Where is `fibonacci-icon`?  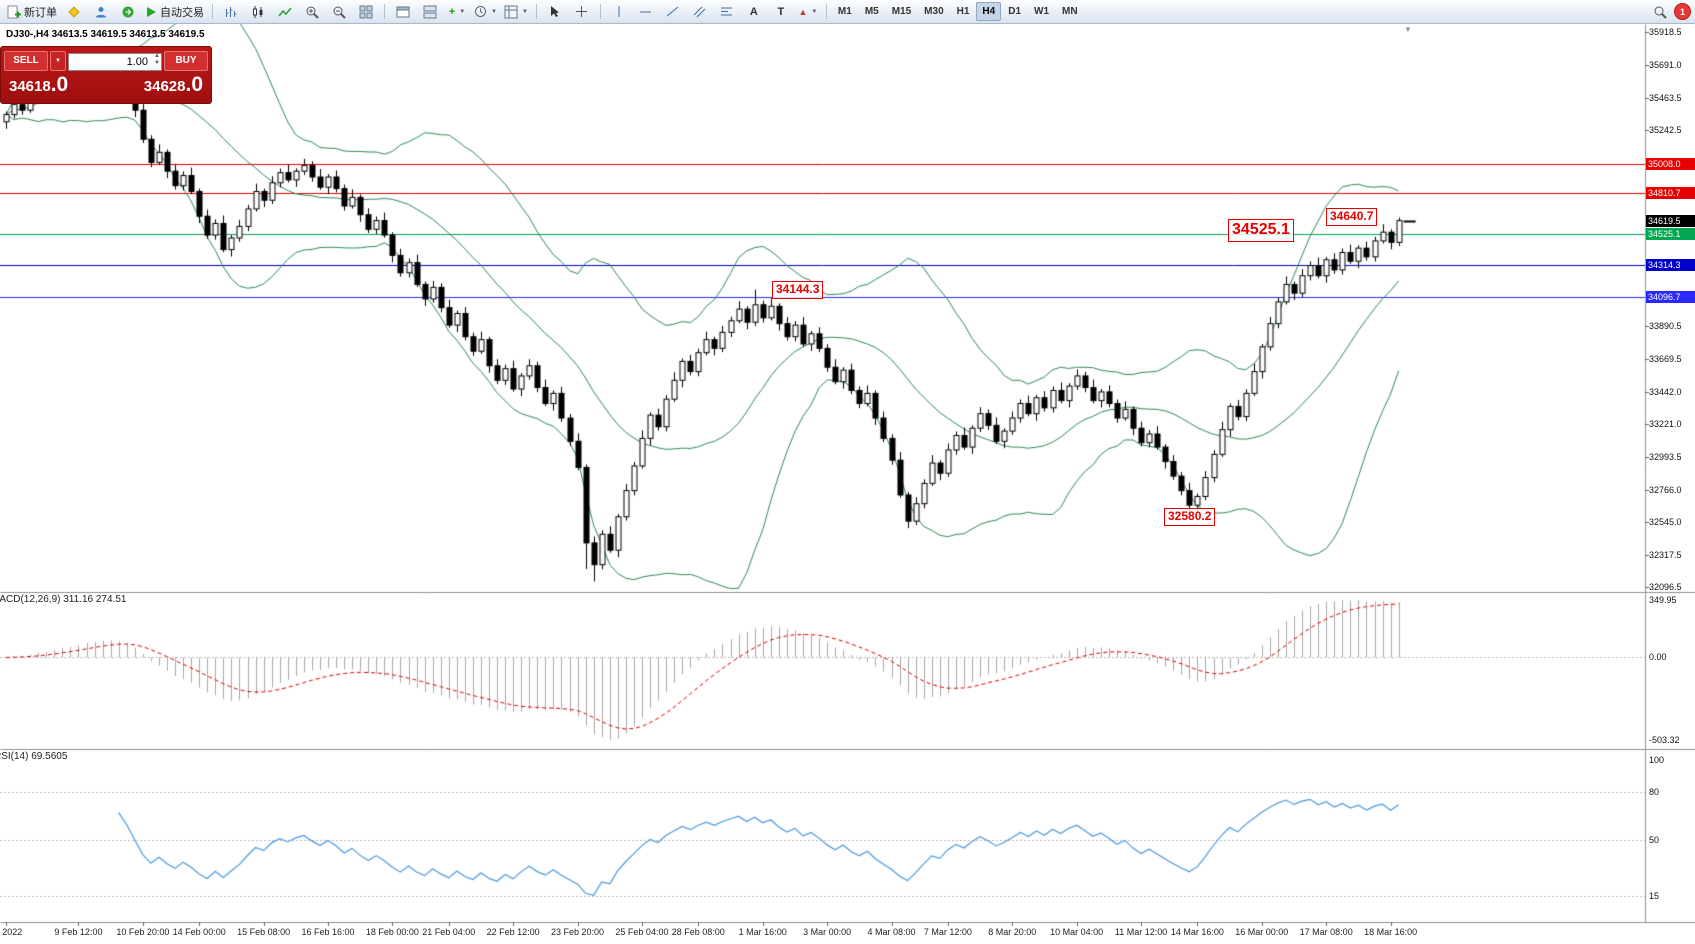
fibonacci-icon is located at coordinates (727, 11).